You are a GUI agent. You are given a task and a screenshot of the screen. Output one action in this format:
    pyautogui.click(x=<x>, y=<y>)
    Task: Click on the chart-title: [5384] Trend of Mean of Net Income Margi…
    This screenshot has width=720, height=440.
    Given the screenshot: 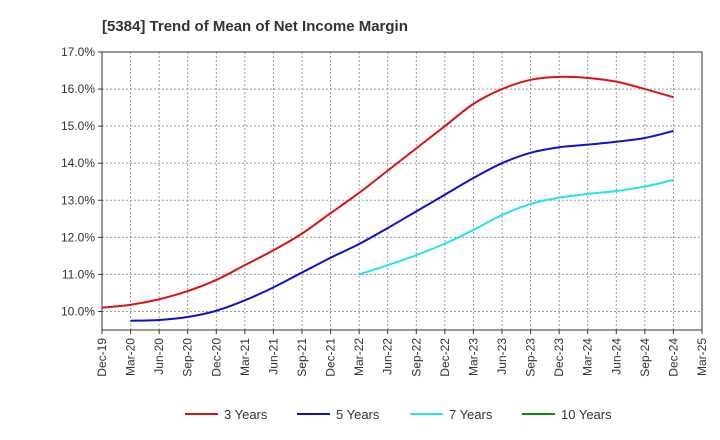 What is the action you would take?
    pyautogui.click(x=255, y=26)
    